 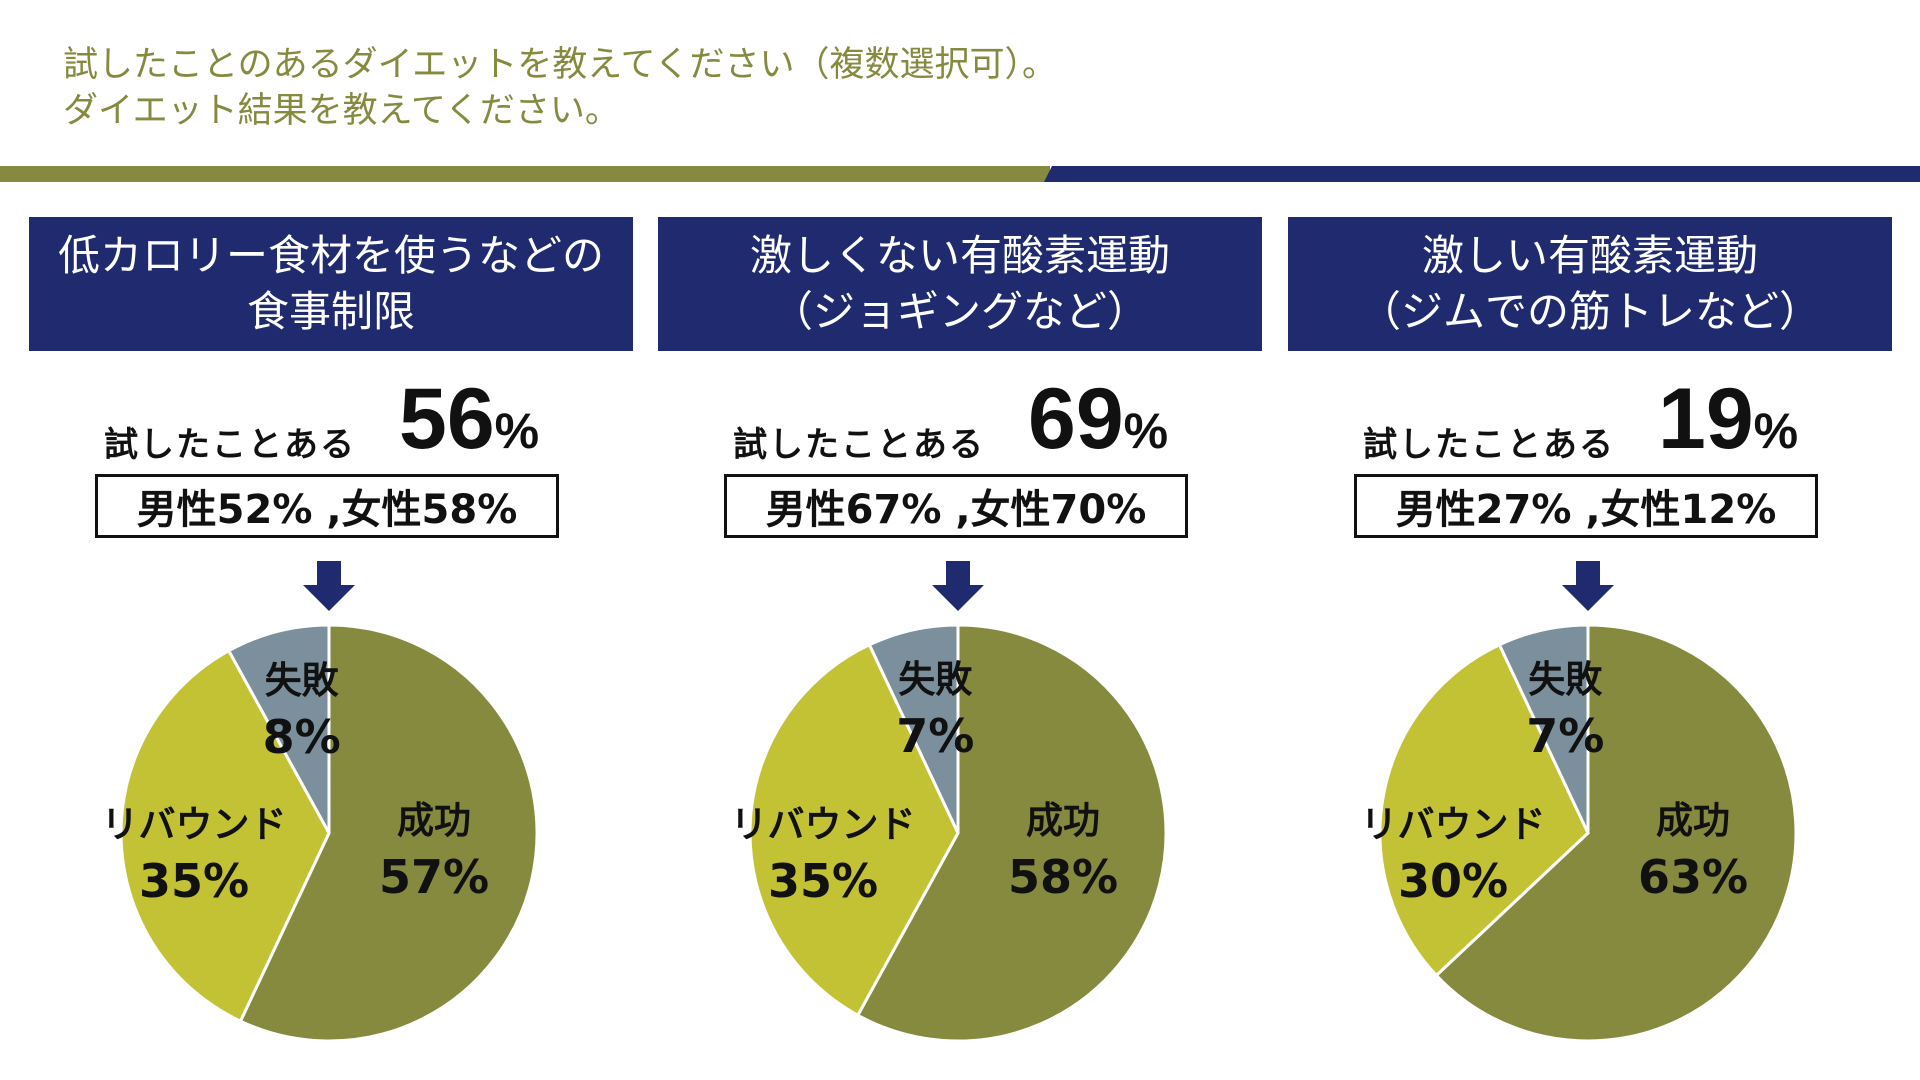 I want to click on slice-value-label: 63%, so click(x=1693, y=877).